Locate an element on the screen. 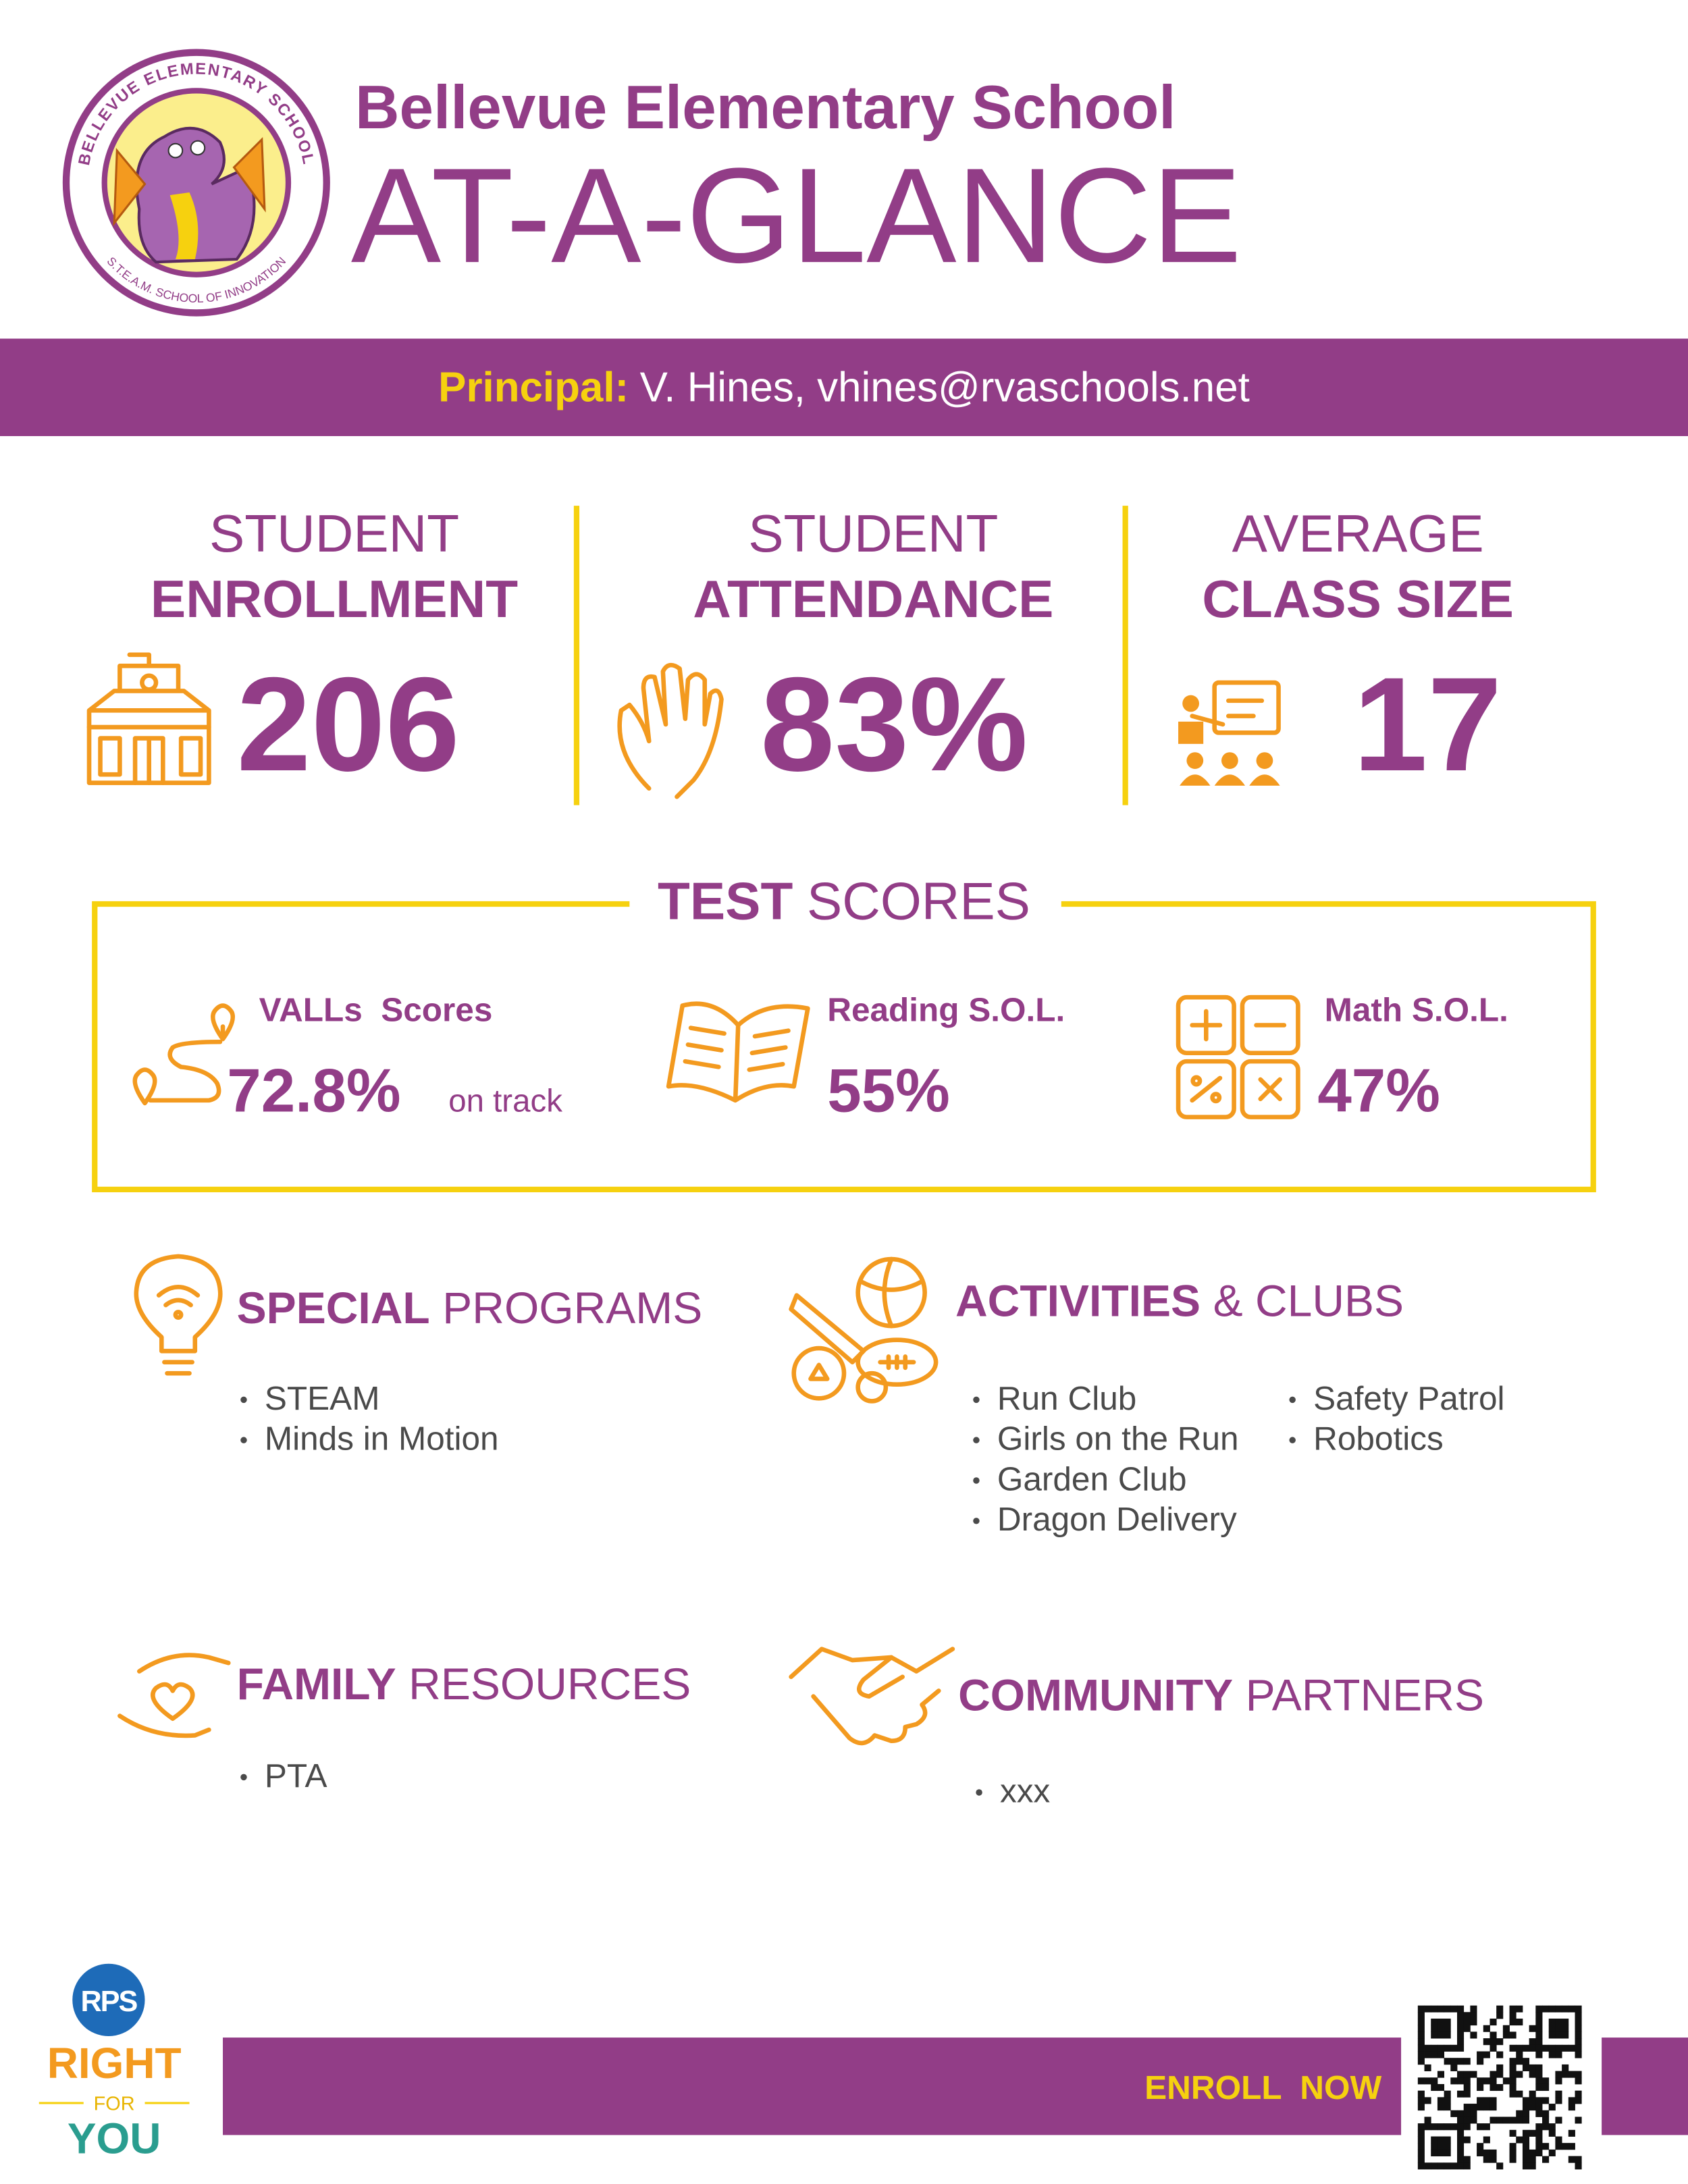 This screenshot has width=1688, height=2184. qr-code is located at coordinates (1501, 2089).